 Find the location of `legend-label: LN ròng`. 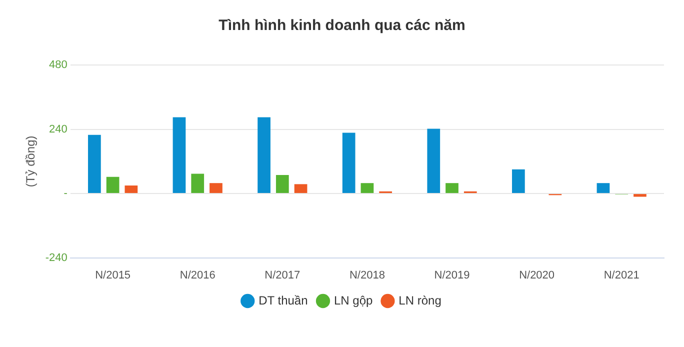

legend-label: LN ròng is located at coordinates (420, 300).